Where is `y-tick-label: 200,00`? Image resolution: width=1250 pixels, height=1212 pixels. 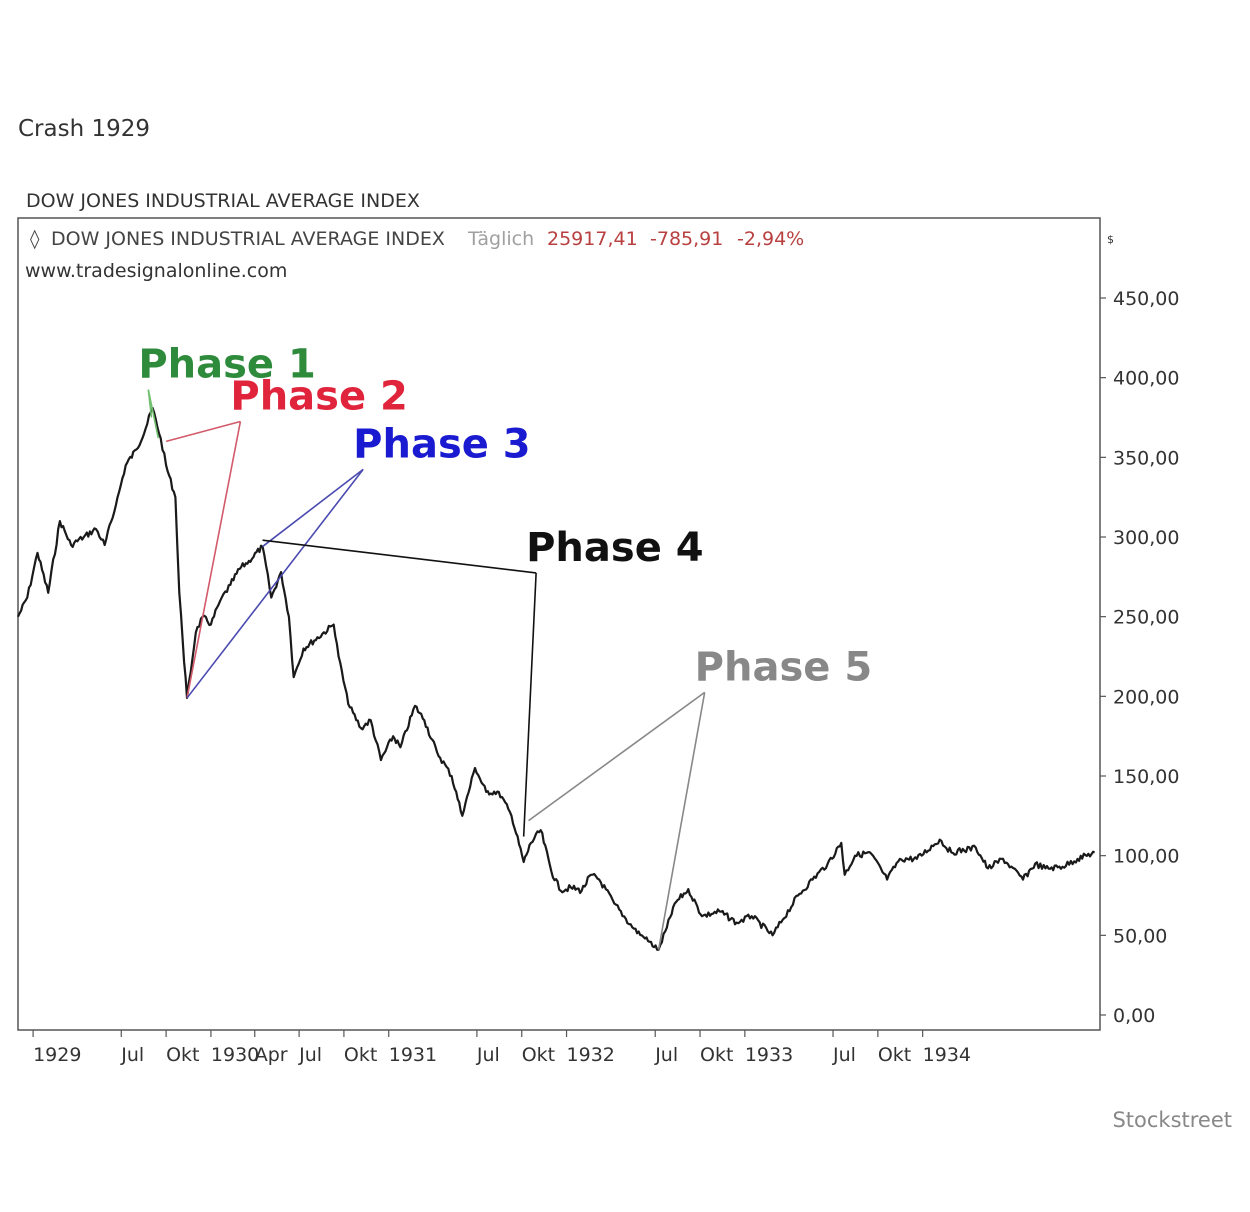
y-tick-label: 200,00 is located at coordinates (1146, 697).